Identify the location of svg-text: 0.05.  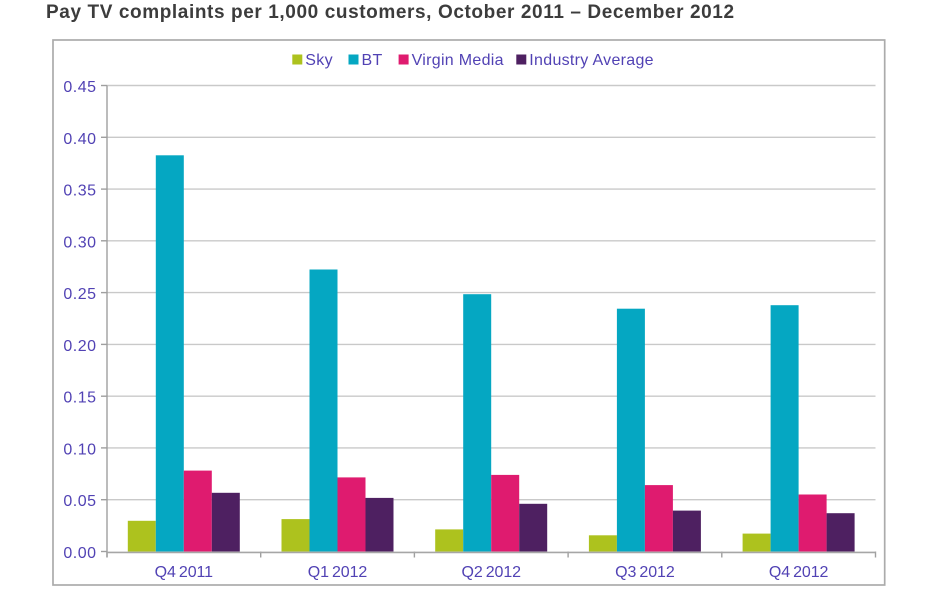
(79, 501).